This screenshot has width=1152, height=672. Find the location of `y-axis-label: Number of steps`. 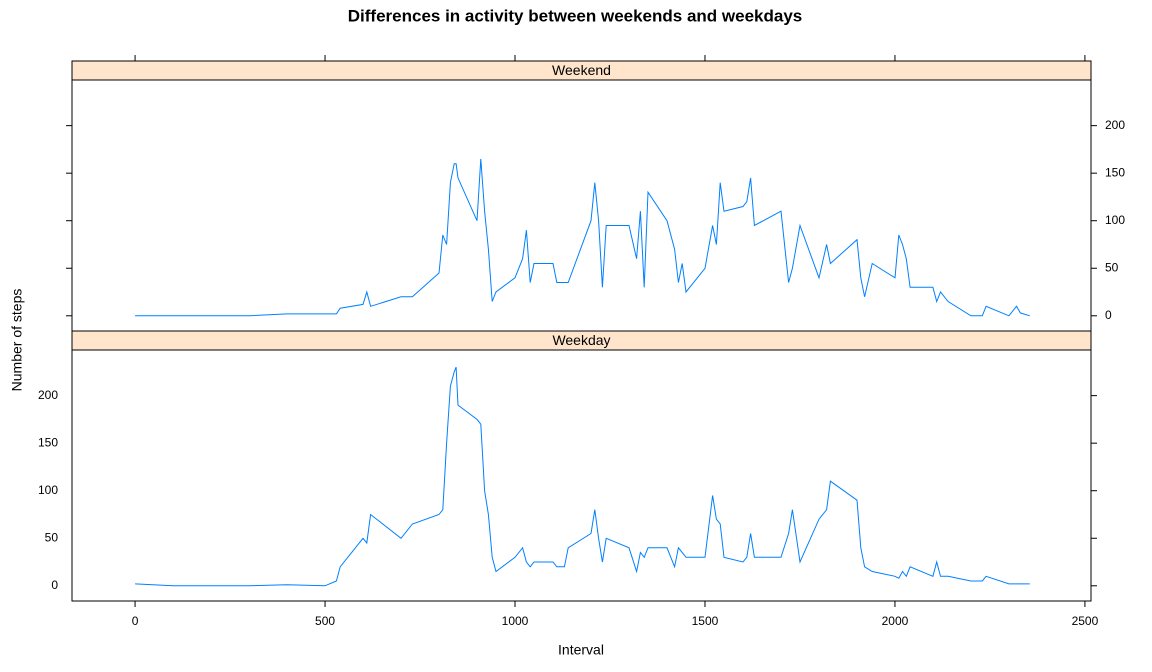

y-axis-label: Number of steps is located at coordinates (17, 340).